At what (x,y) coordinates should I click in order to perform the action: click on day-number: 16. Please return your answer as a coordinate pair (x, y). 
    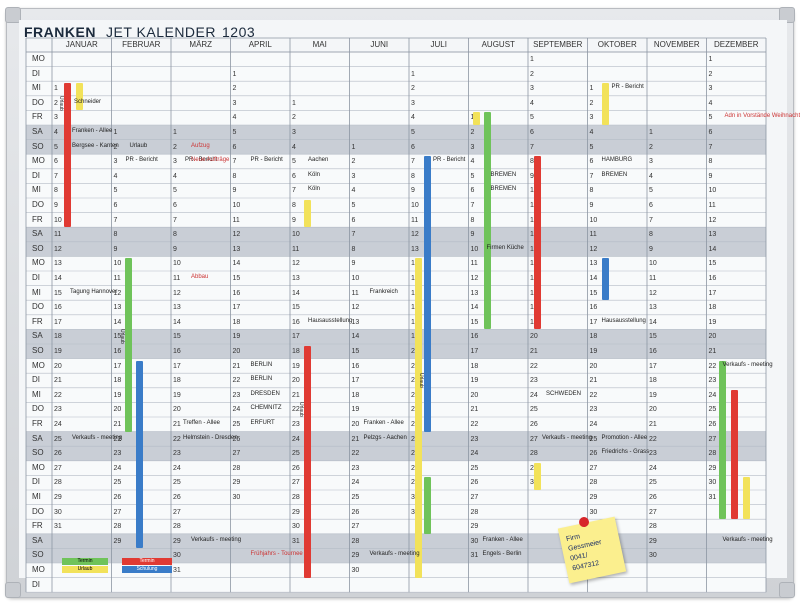
    Looking at the image, I should click on (712, 278).